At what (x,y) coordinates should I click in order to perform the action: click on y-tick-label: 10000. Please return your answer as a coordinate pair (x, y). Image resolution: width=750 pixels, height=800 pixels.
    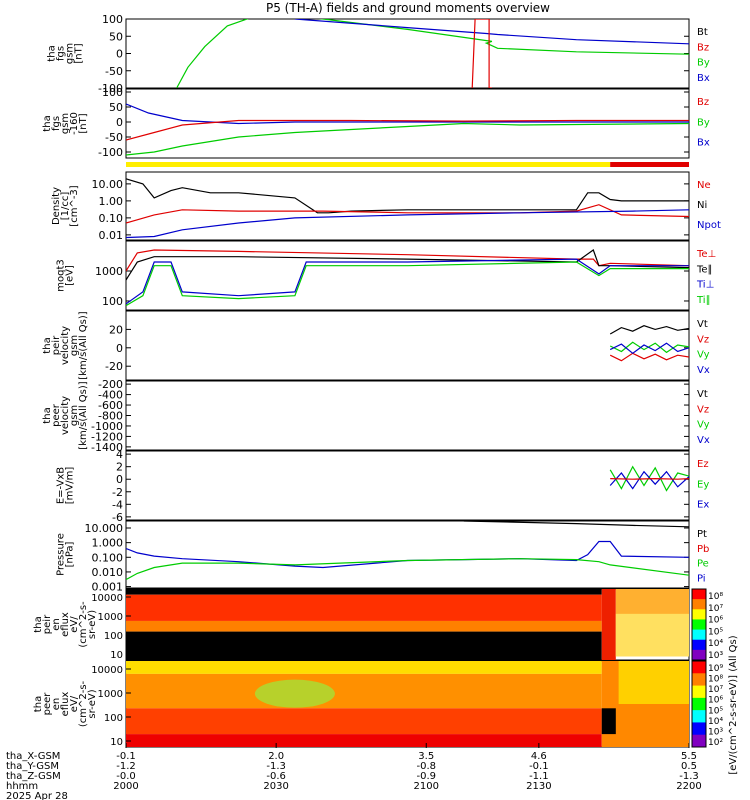
    Looking at the image, I should click on (107, 598).